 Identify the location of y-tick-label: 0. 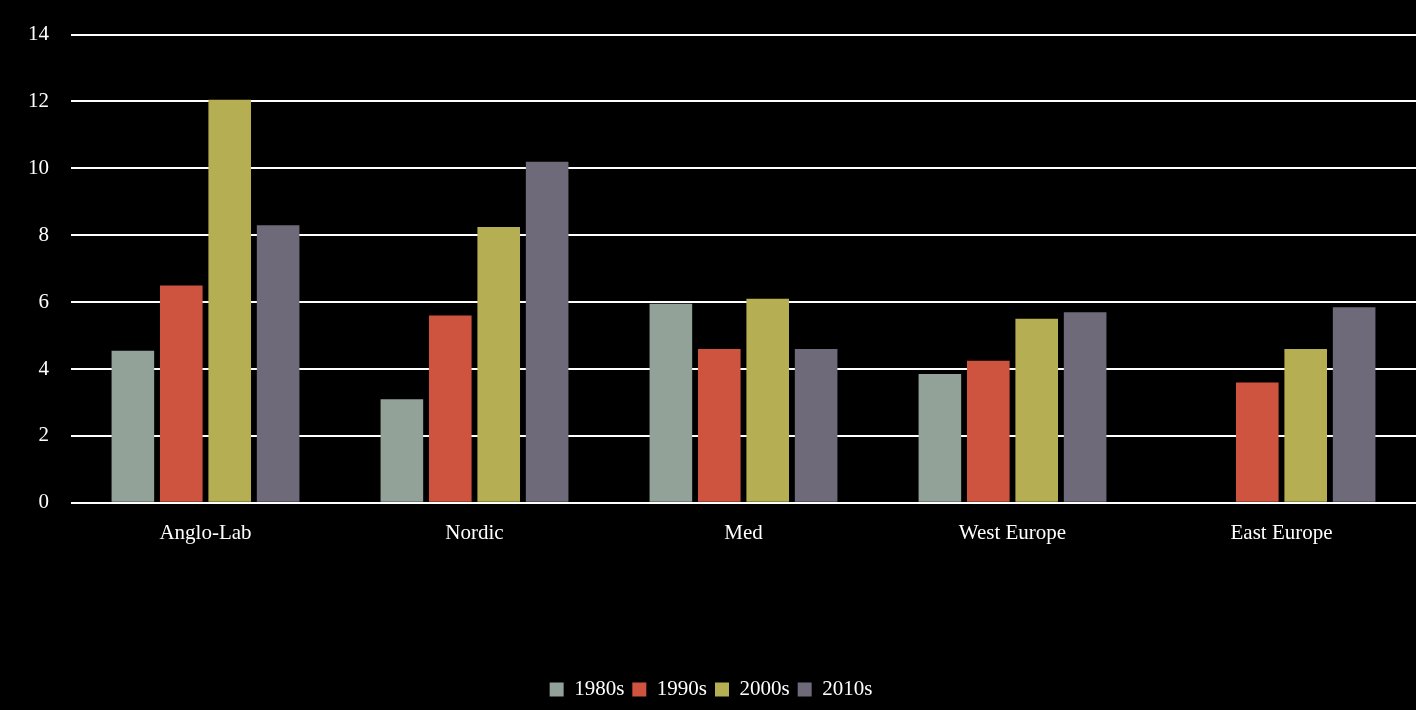
(43, 501).